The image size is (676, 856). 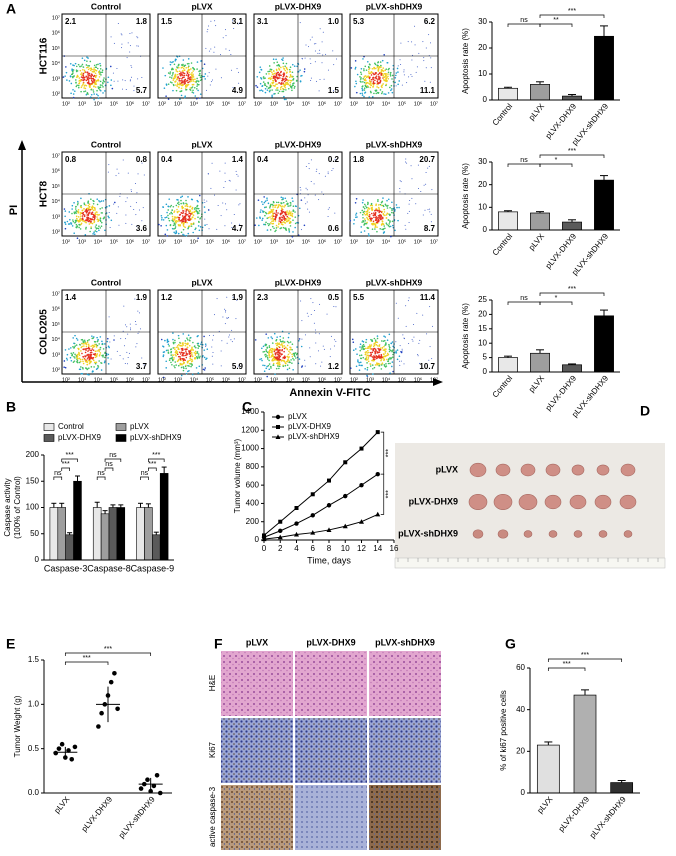 I want to click on significance-bracket, so click(x=58, y=478).